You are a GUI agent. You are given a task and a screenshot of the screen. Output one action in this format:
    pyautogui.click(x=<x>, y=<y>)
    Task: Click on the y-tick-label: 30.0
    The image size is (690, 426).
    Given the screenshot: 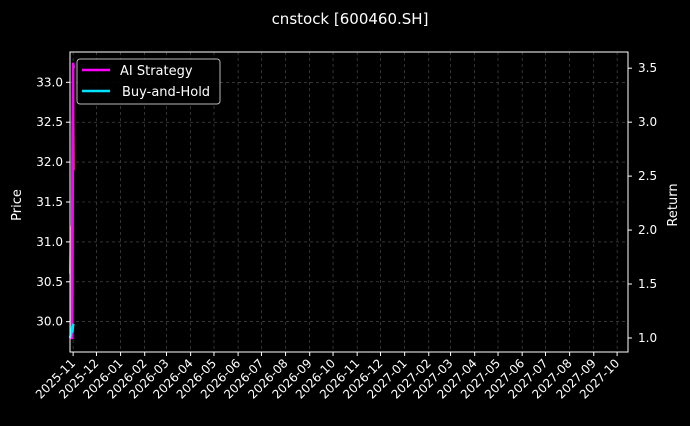 What is the action you would take?
    pyautogui.click(x=49, y=322)
    